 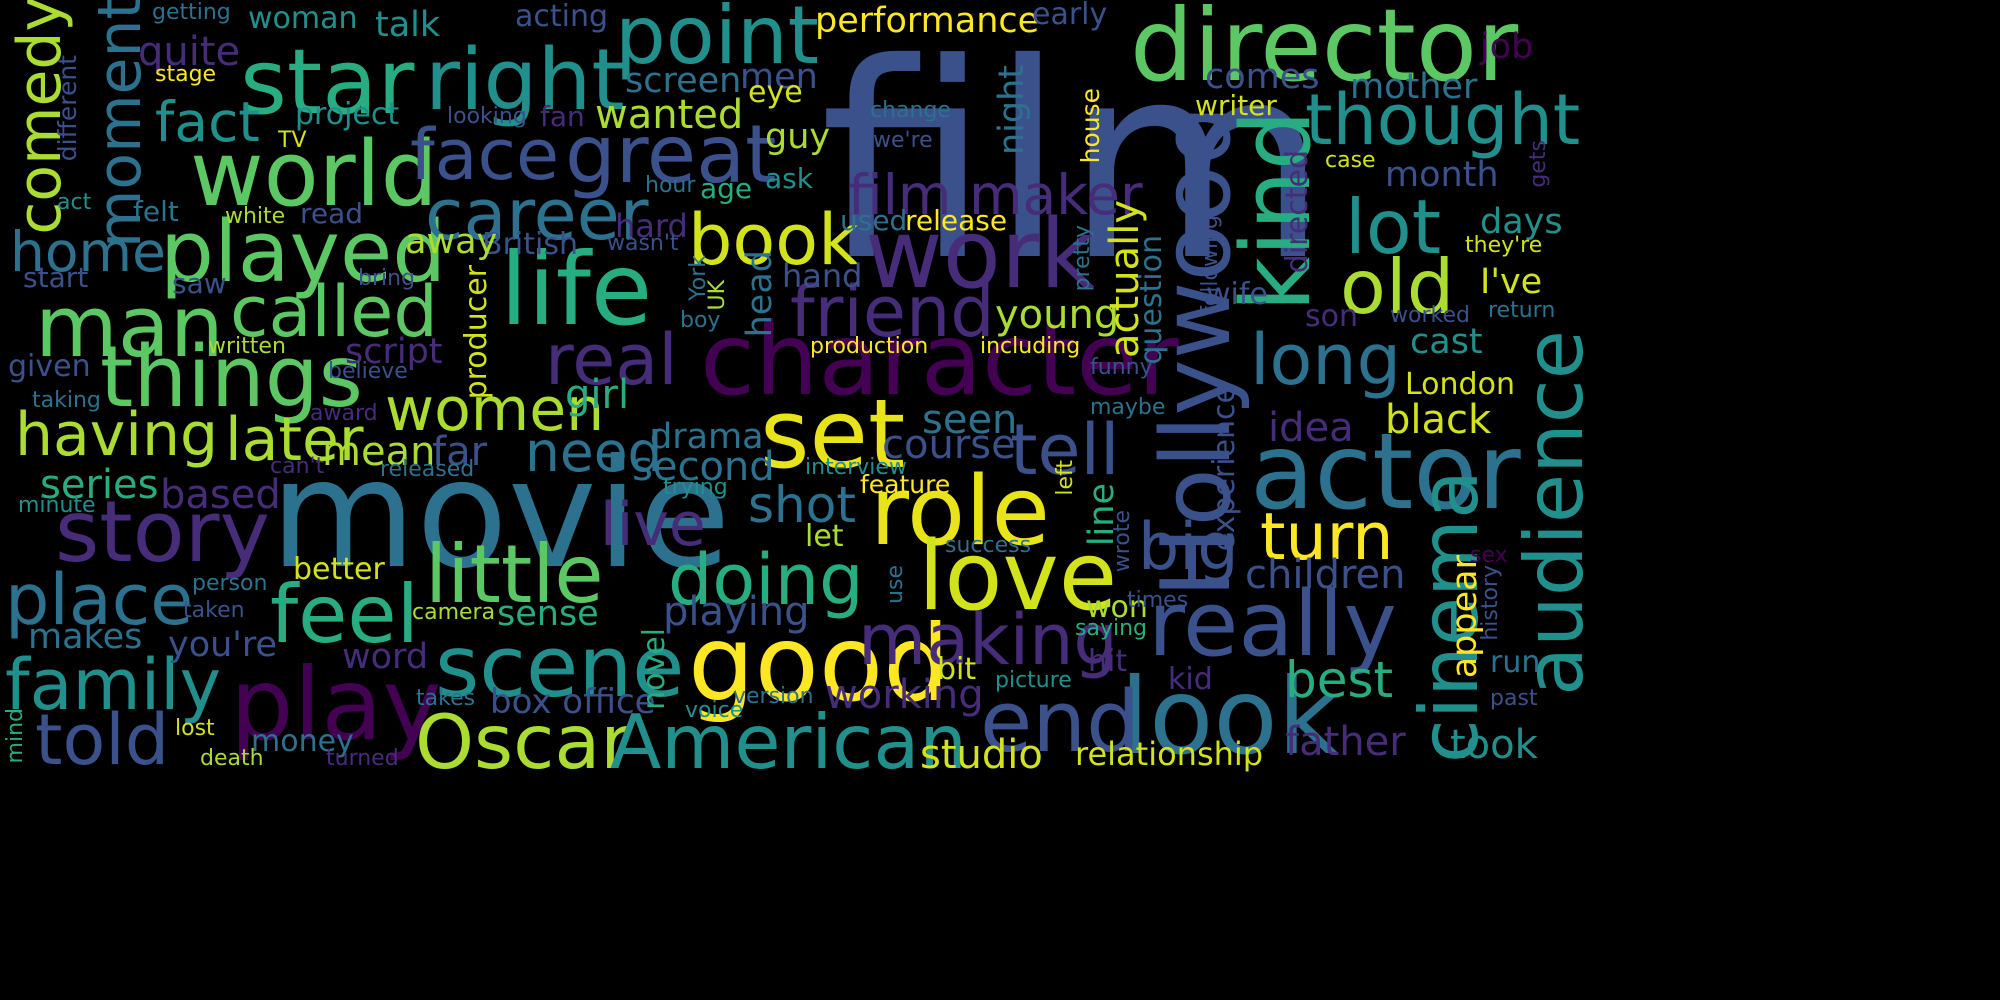 I want to click on cloud-word: age, so click(x=726, y=188).